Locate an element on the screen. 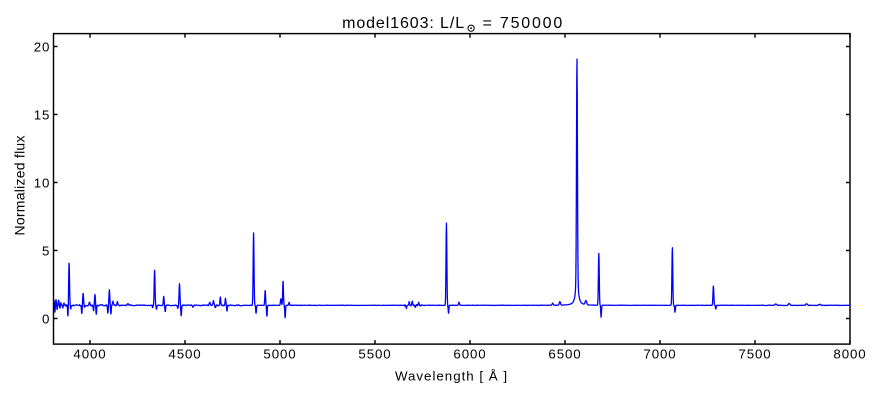  svg-text: 20 is located at coordinates (42, 46).